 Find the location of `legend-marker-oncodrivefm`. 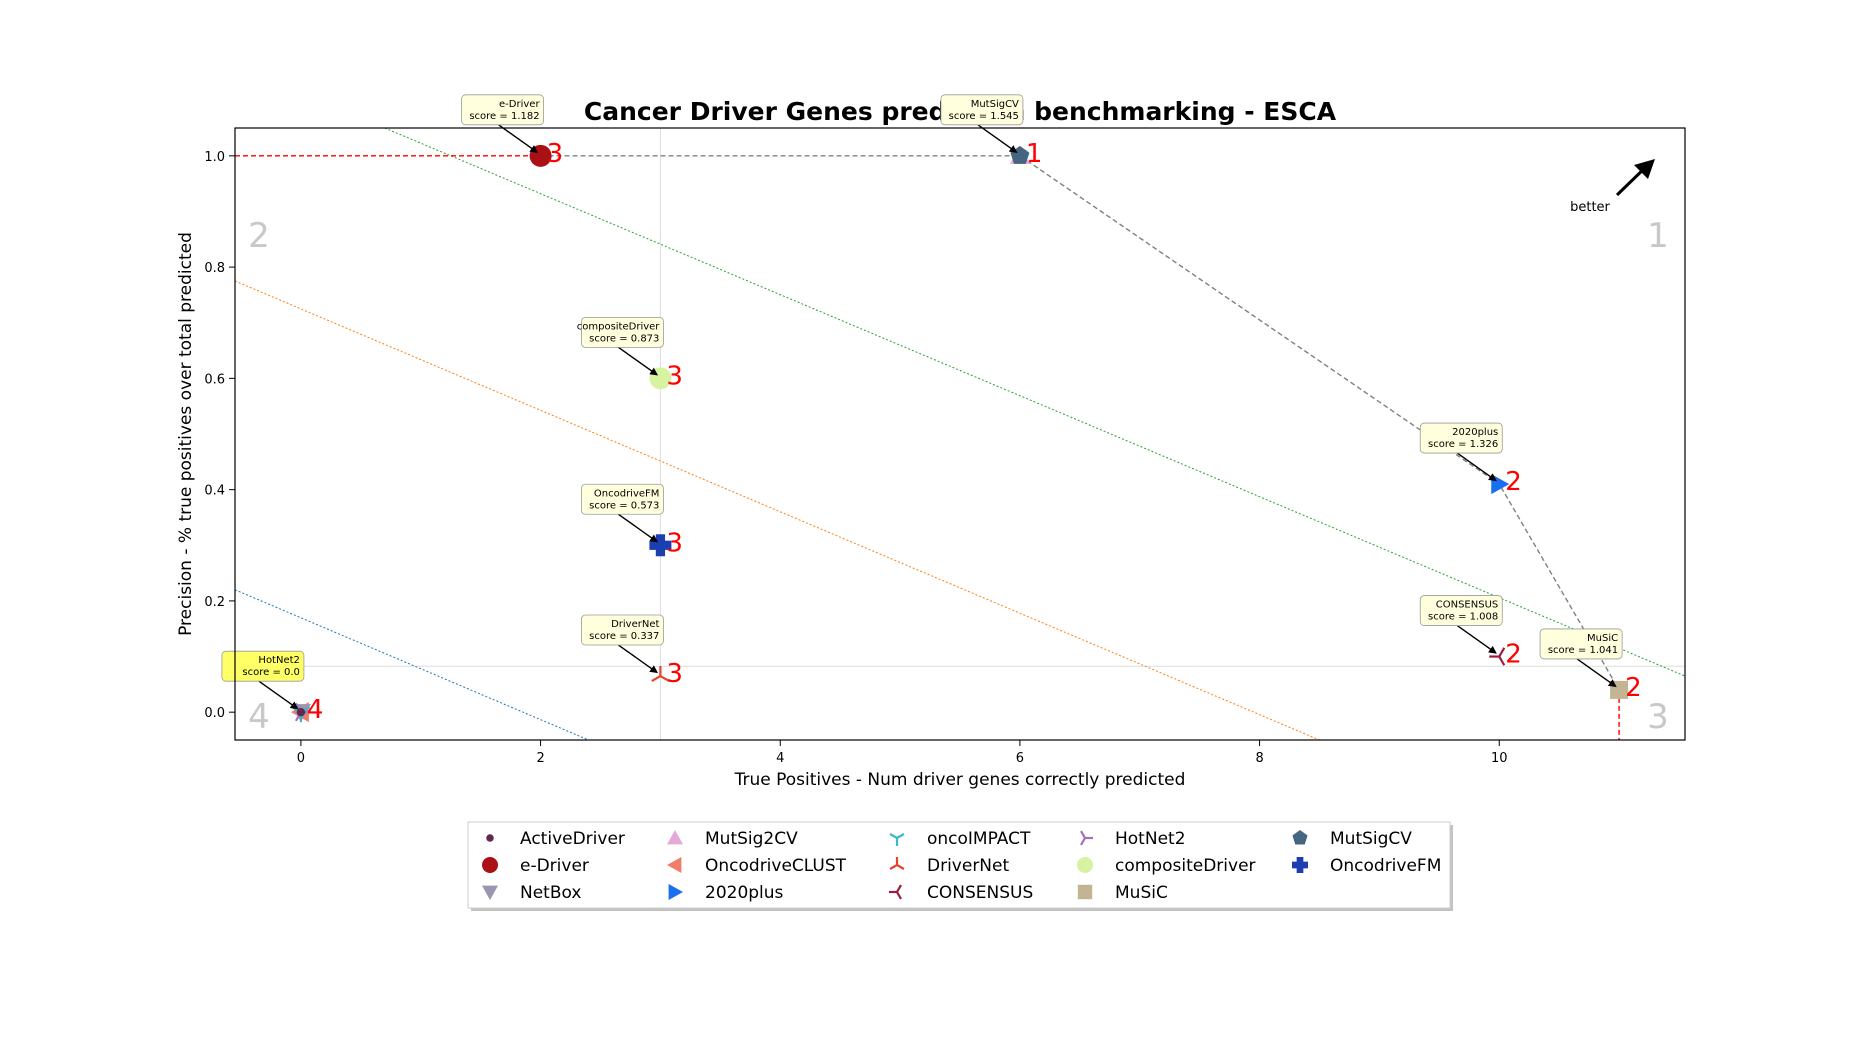

legend-marker-oncodrivefm is located at coordinates (1300, 865).